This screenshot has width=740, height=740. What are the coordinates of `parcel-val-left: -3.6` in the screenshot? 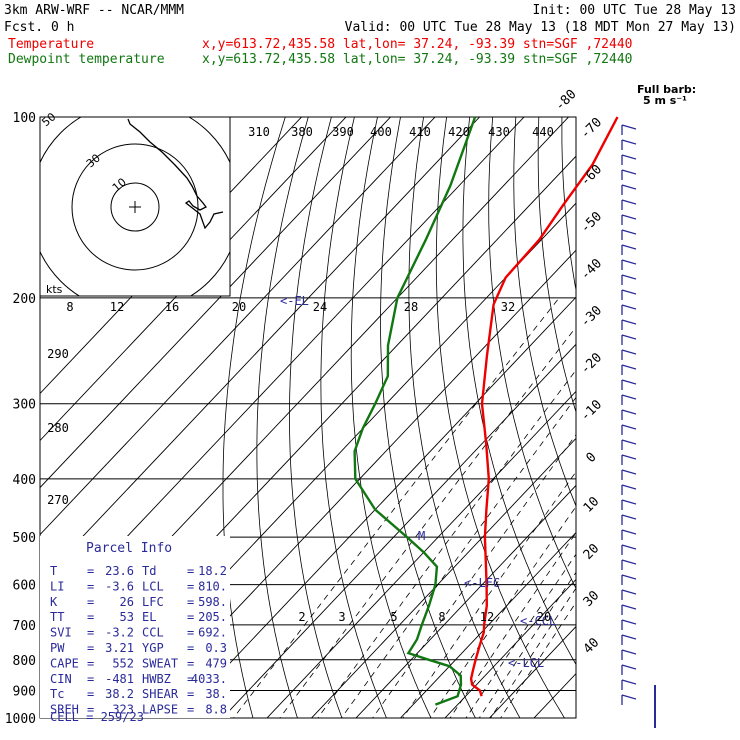 It's located at (119, 586).